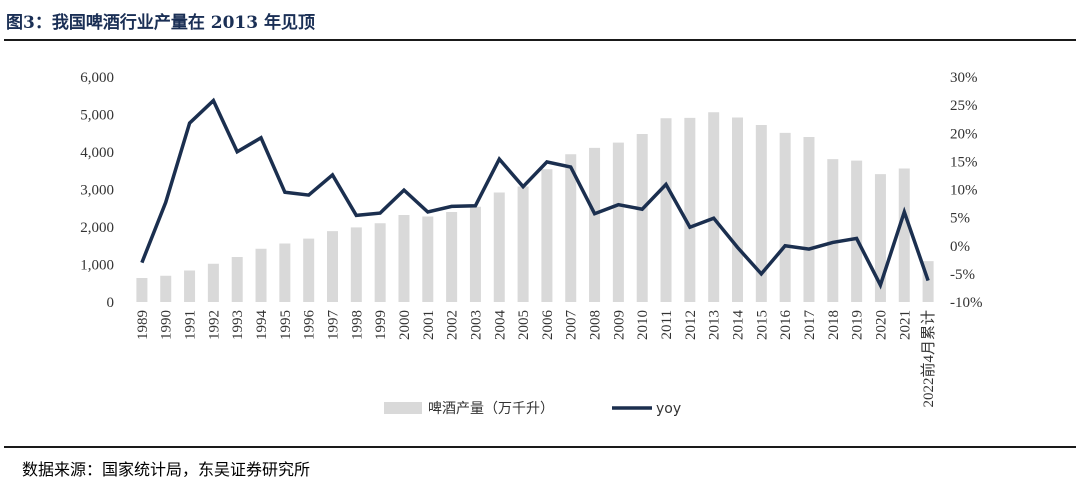 Image resolution: width=1080 pixels, height=487 pixels. What do you see at coordinates (143, 325) in the screenshot?
I see `x-tick-label: 1989` at bounding box center [143, 325].